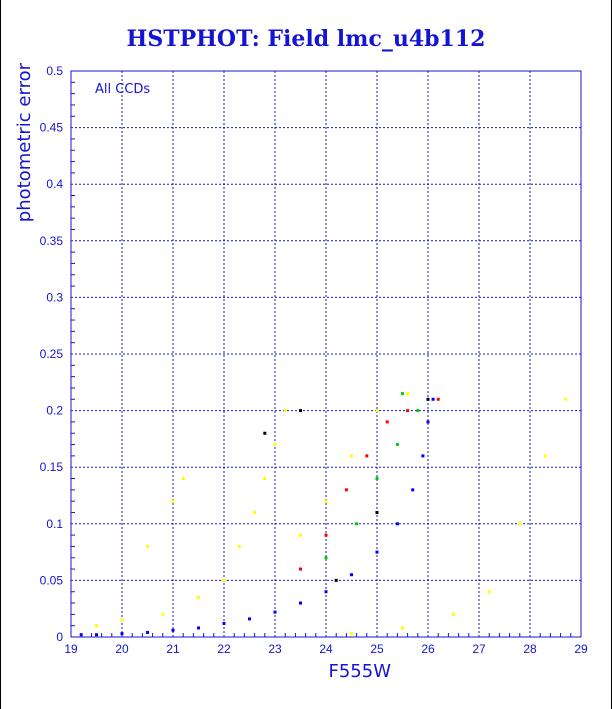 The image size is (612, 709). I want to click on x-tick-label: 29, so click(581, 649).